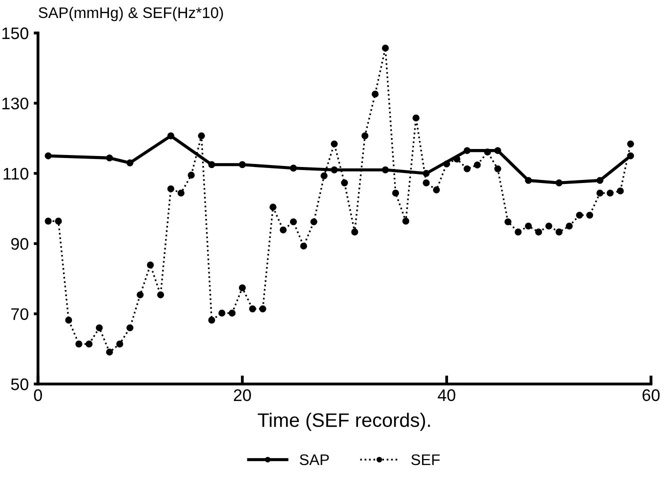 The image size is (669, 488). Describe the element at coordinates (19, 314) in the screenshot. I see `y-tick-label: 70` at that location.